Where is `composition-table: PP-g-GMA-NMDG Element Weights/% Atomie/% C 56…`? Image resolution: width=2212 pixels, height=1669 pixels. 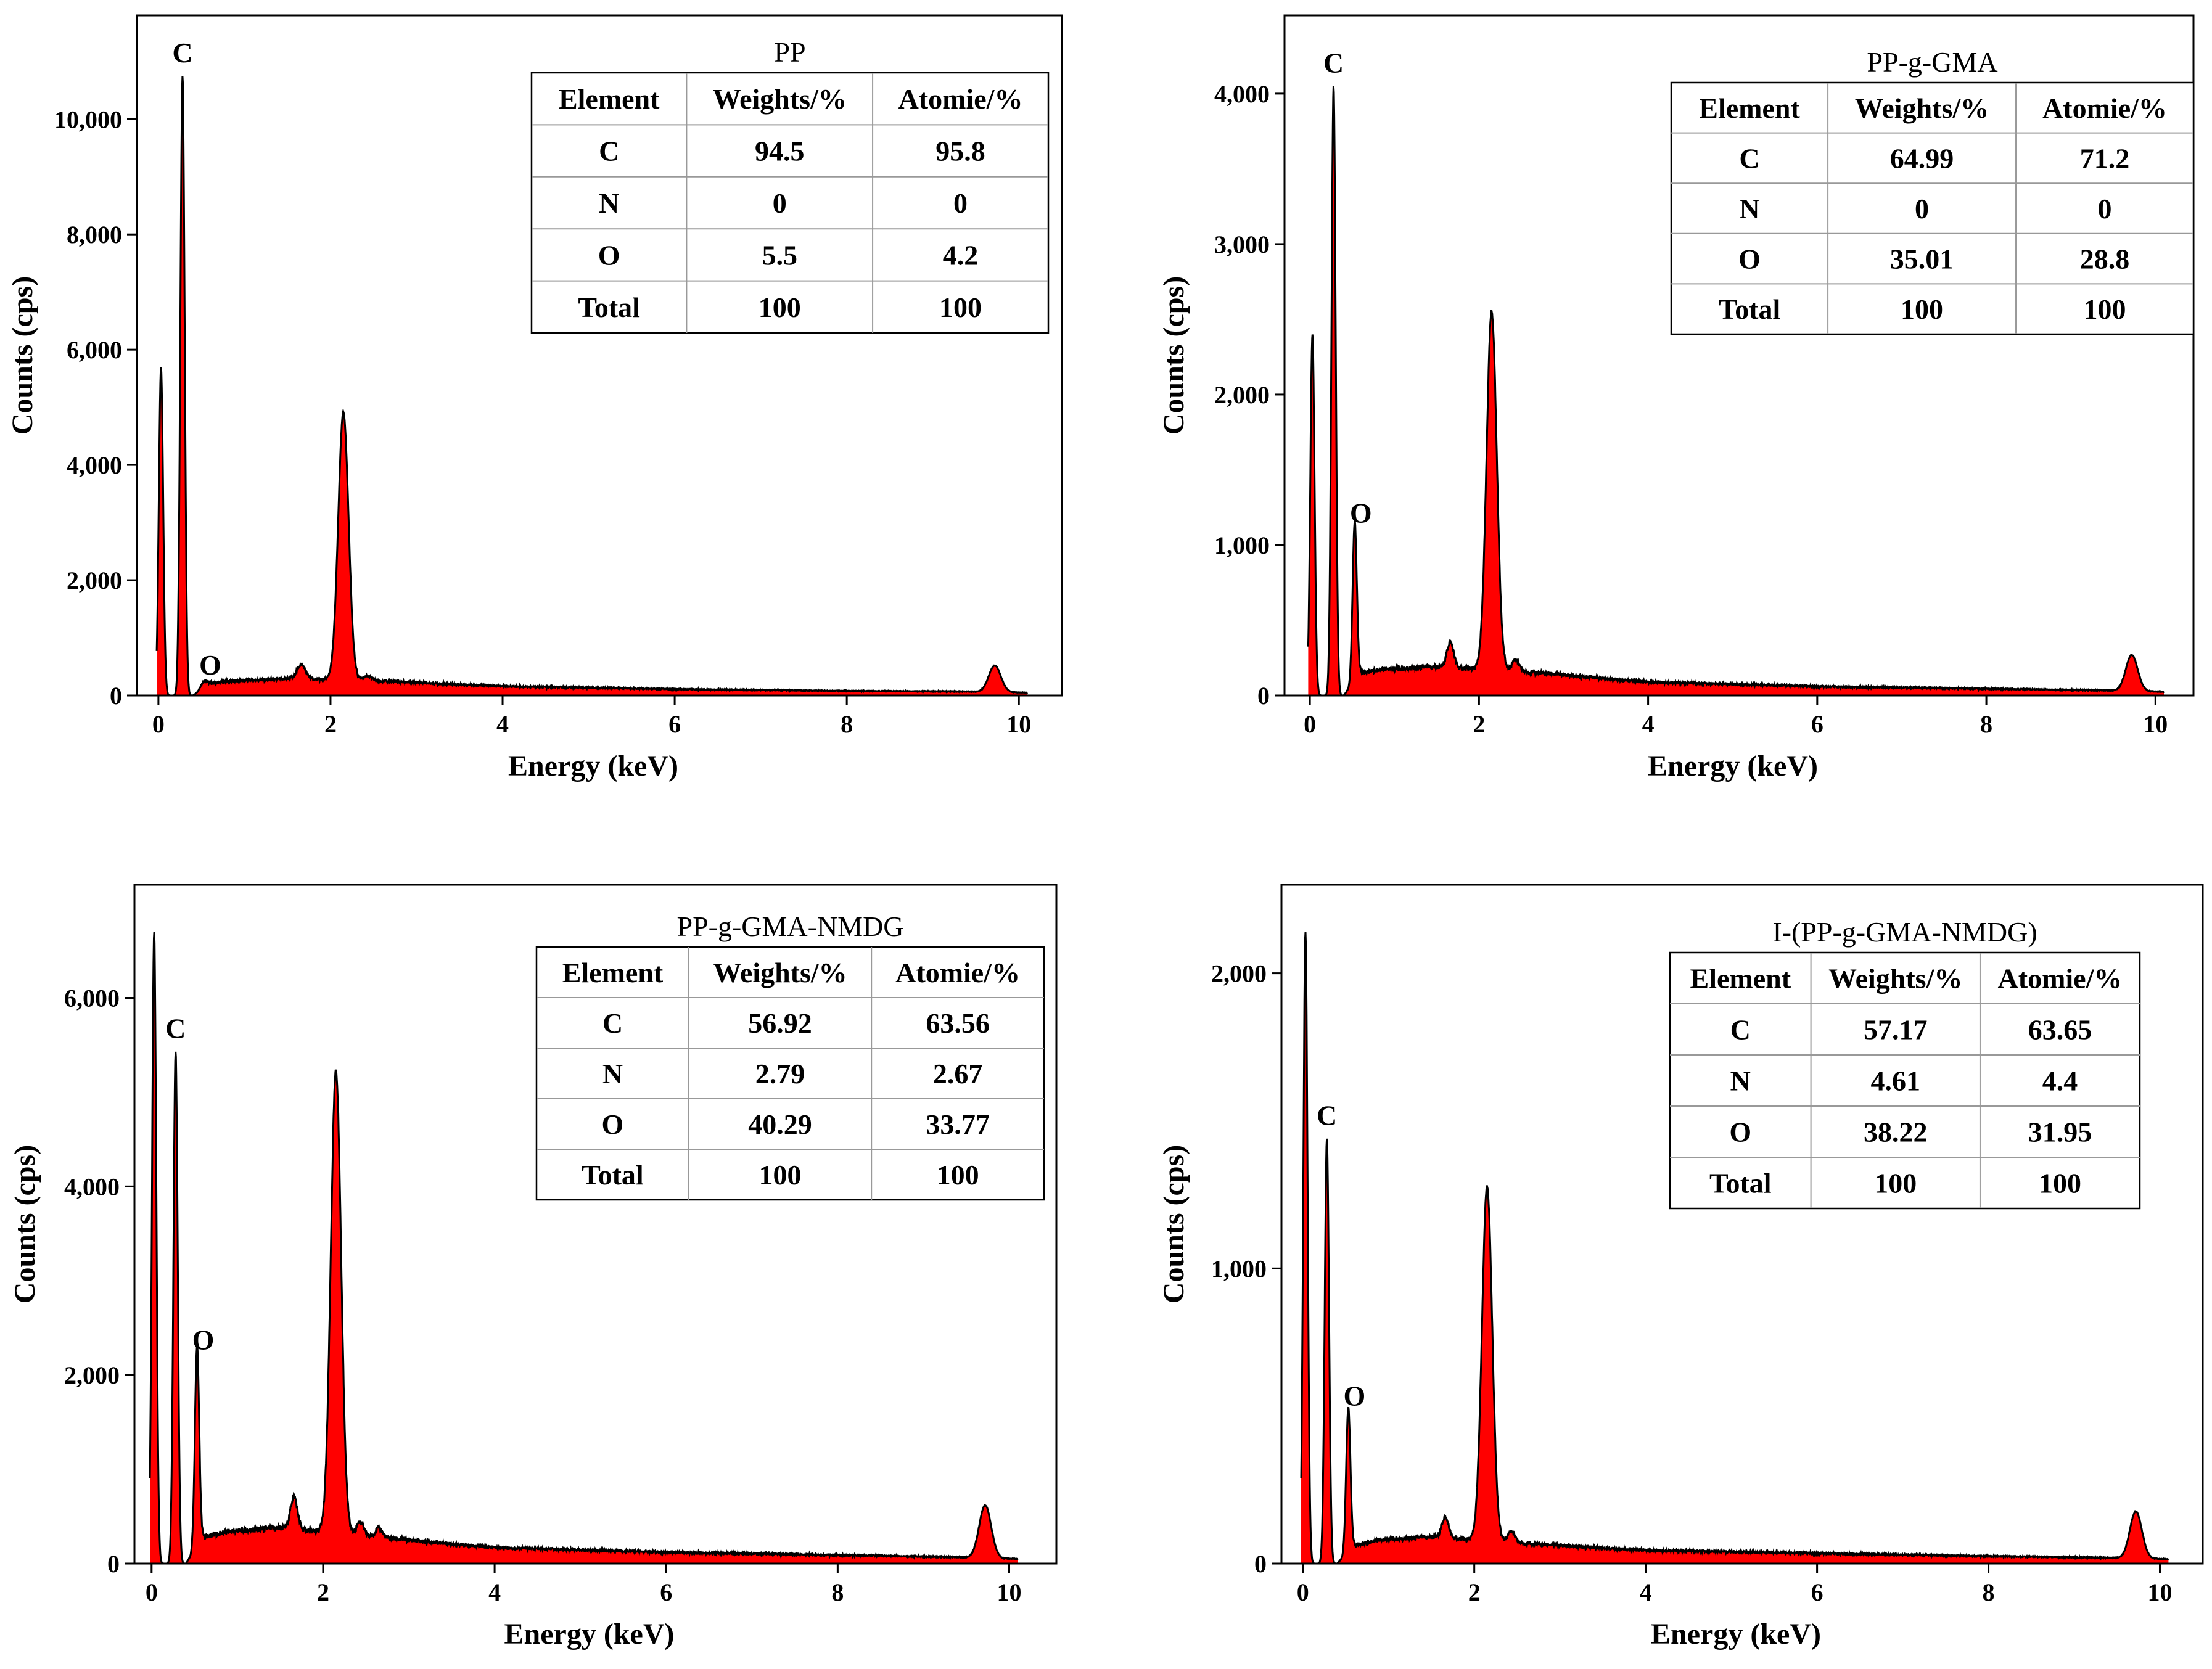
composition-table: PP-g-GMA-NMDG Element Weights/% Atomie/% C 56… is located at coordinates (790, 1056).